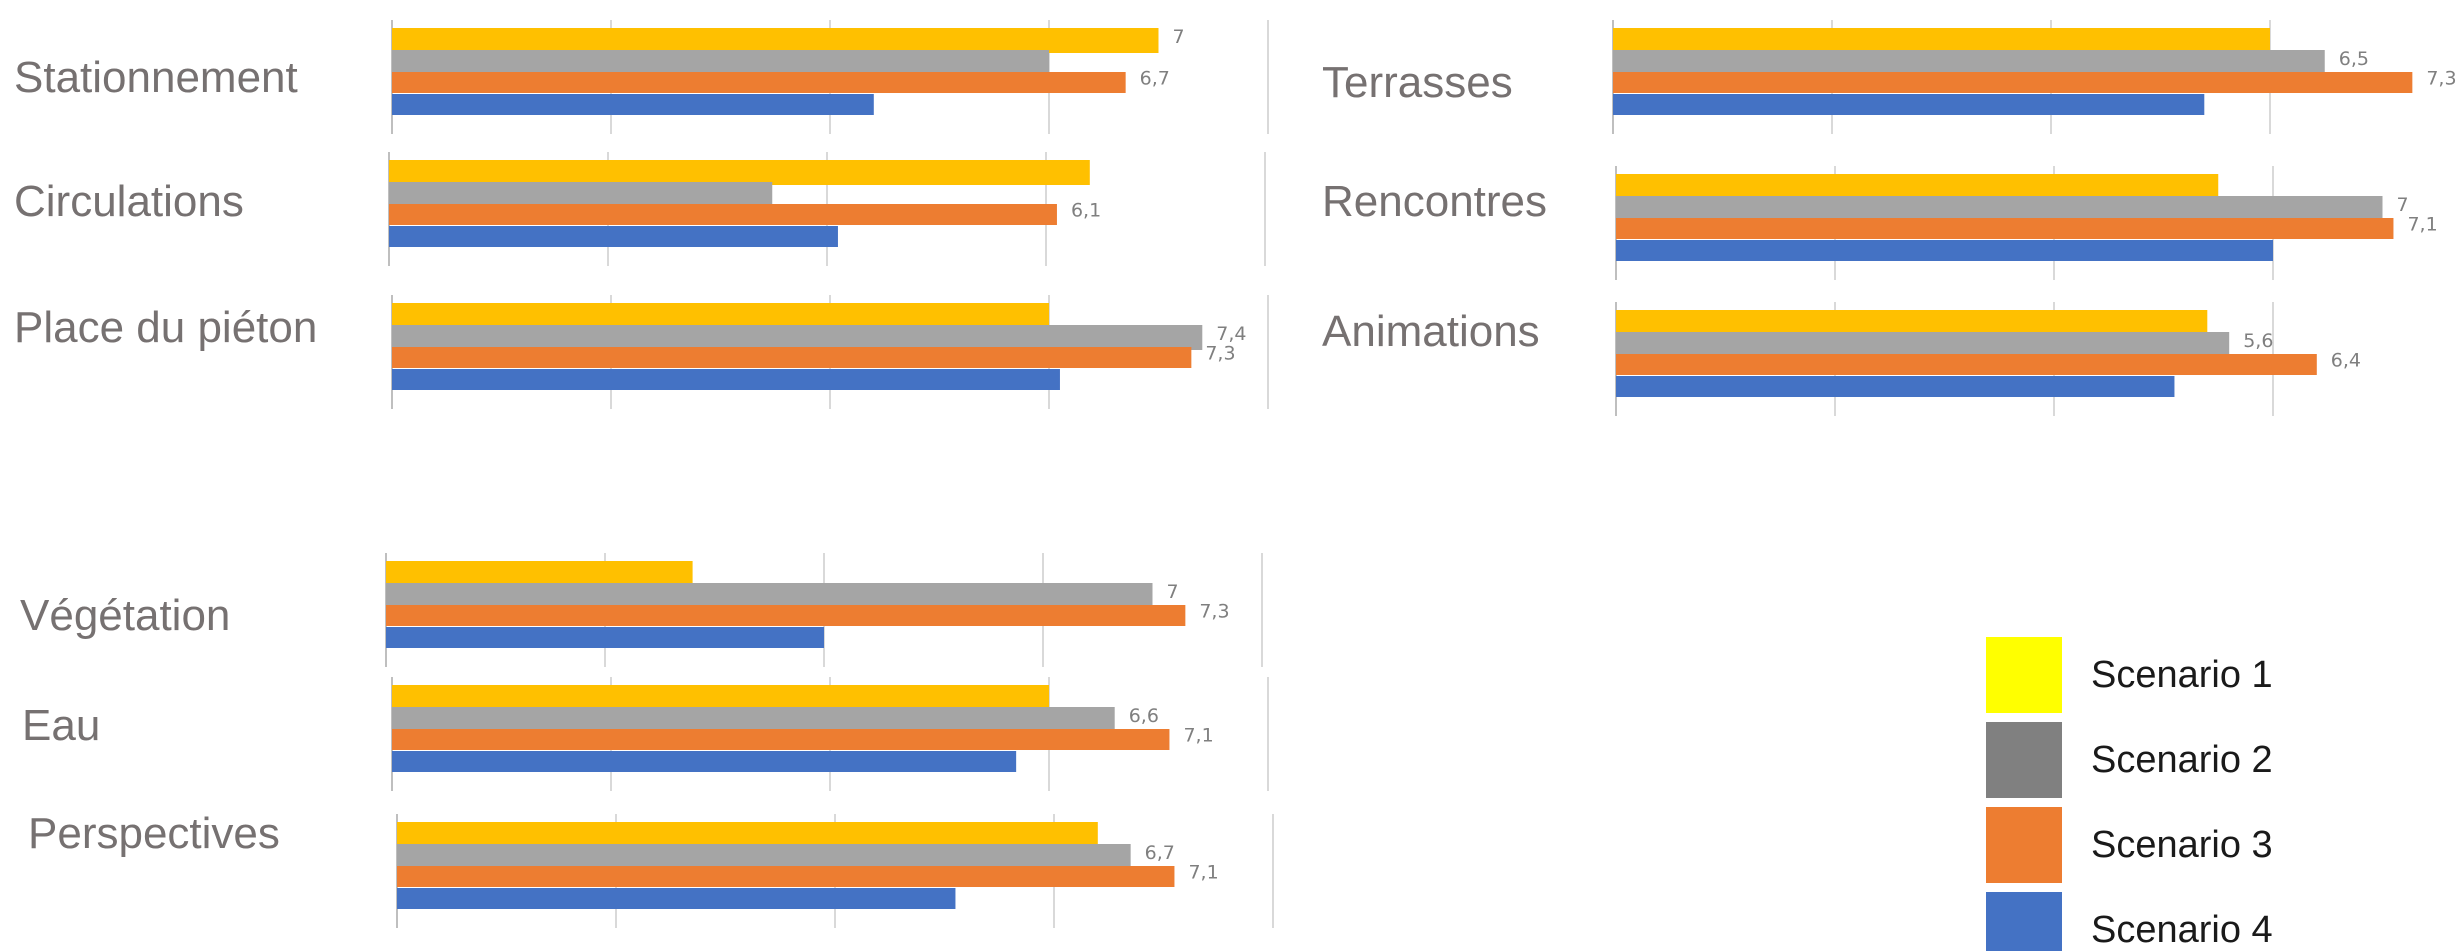 The image size is (2461, 951). I want to click on legend-label: Scenario 3, so click(2182, 845).